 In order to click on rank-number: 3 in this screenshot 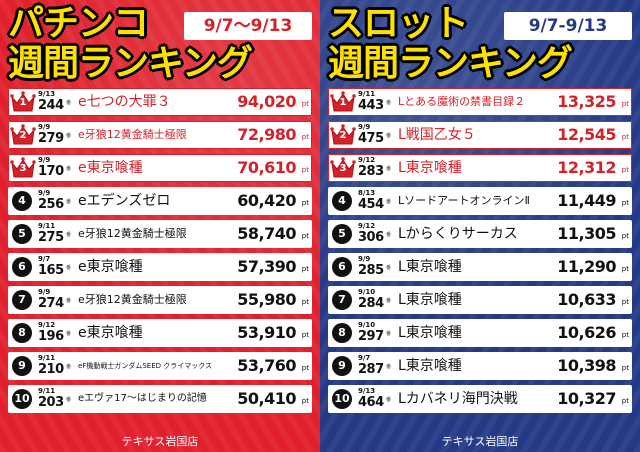, I will do `click(343, 168)`.